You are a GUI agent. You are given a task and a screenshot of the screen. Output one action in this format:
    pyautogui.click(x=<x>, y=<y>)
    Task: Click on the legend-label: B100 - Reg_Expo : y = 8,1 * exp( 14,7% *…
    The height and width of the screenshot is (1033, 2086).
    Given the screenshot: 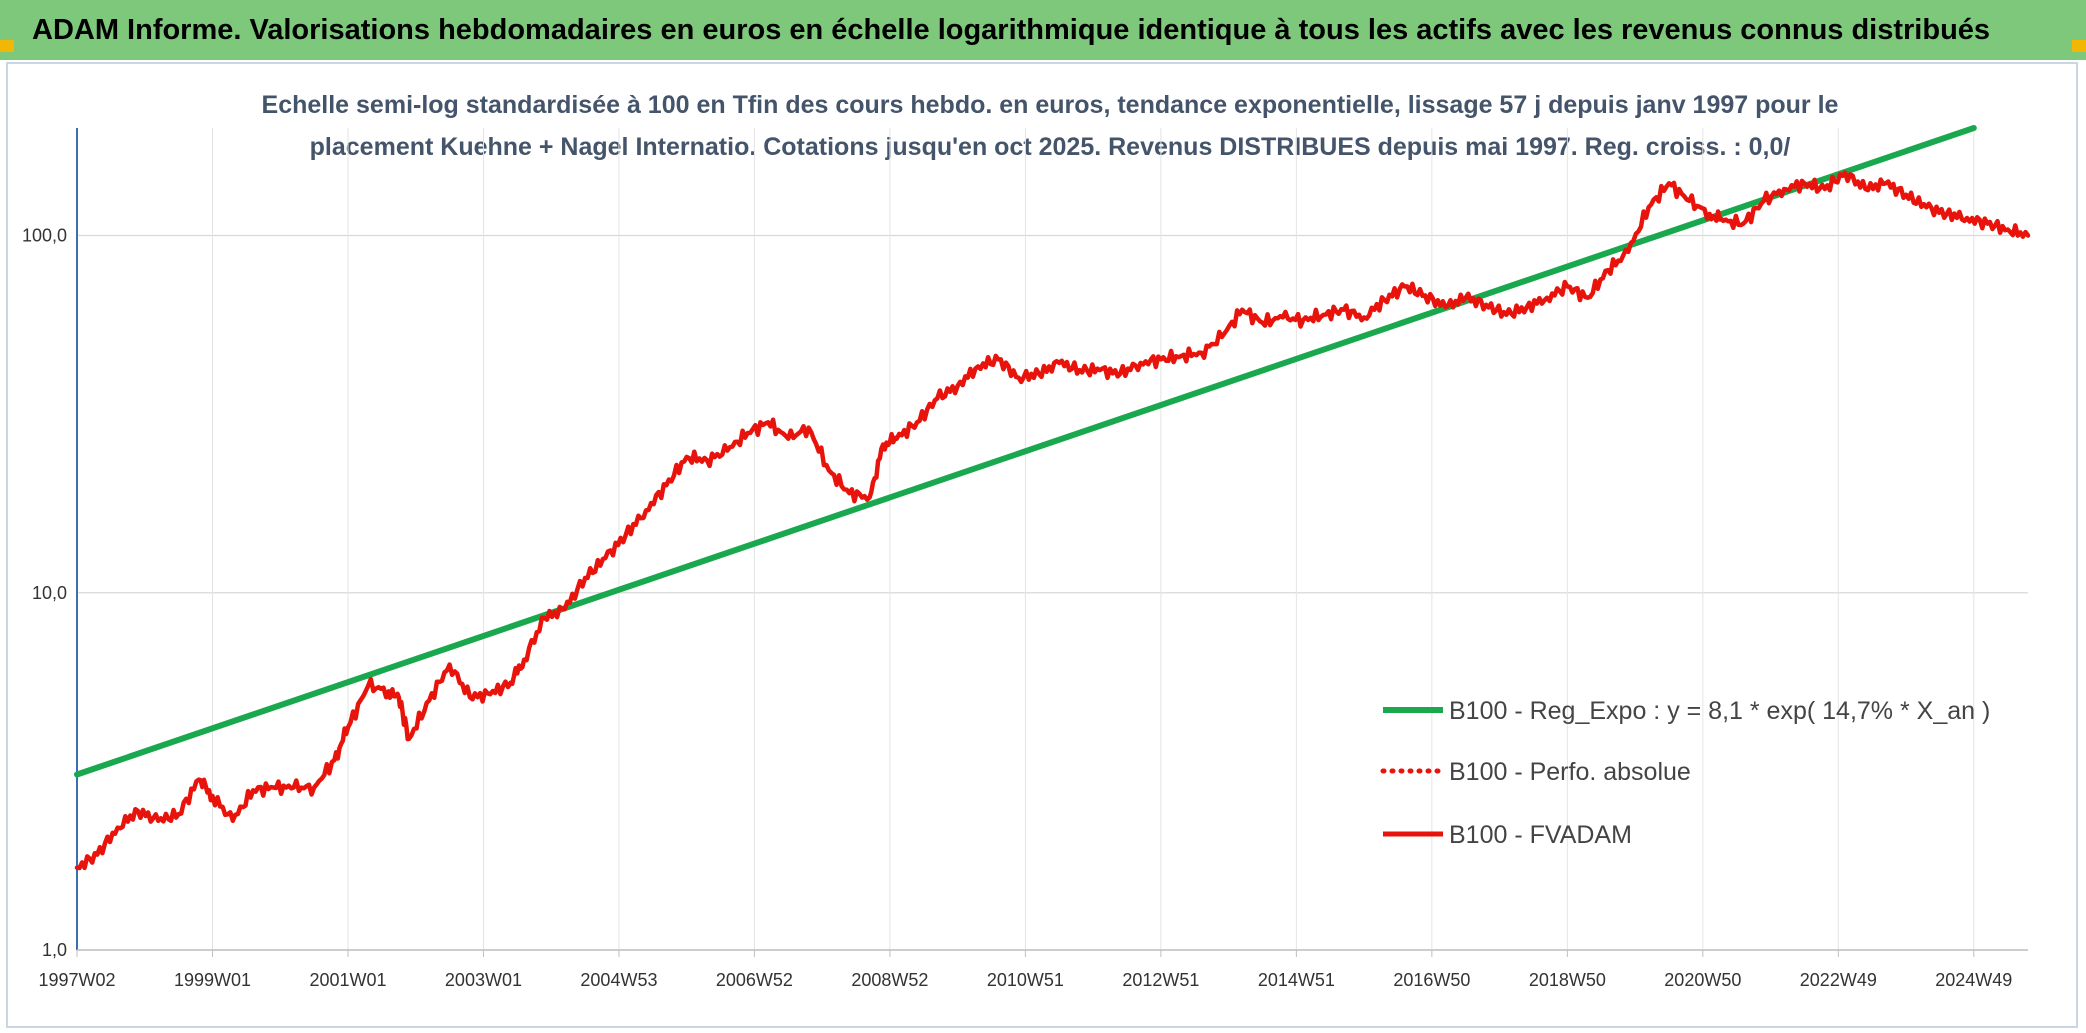 What is the action you would take?
    pyautogui.click(x=1719, y=711)
    